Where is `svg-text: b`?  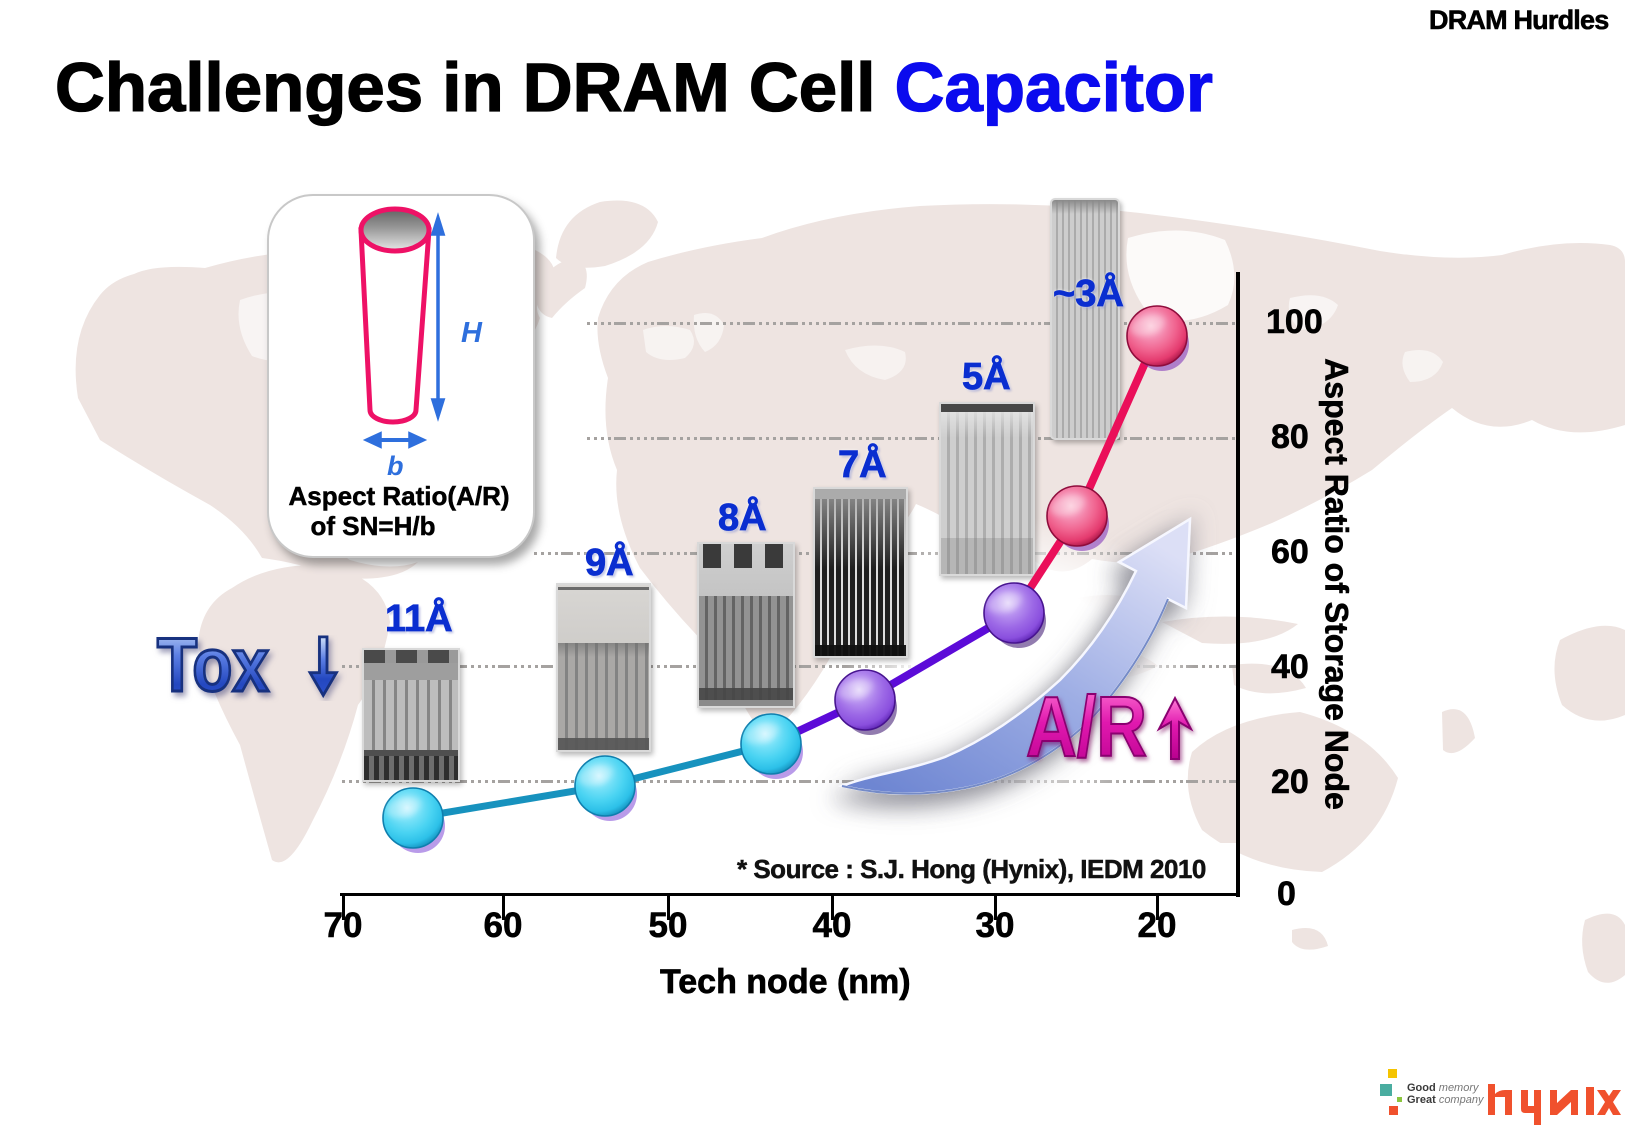
svg-text: b is located at coordinates (395, 466).